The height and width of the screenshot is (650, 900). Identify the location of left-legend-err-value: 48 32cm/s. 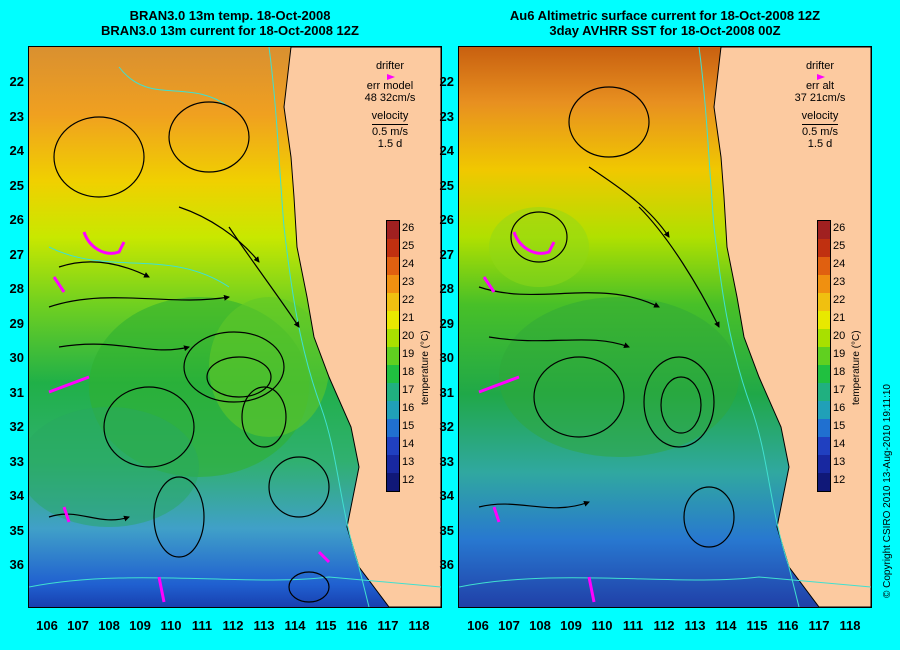
(390, 98).